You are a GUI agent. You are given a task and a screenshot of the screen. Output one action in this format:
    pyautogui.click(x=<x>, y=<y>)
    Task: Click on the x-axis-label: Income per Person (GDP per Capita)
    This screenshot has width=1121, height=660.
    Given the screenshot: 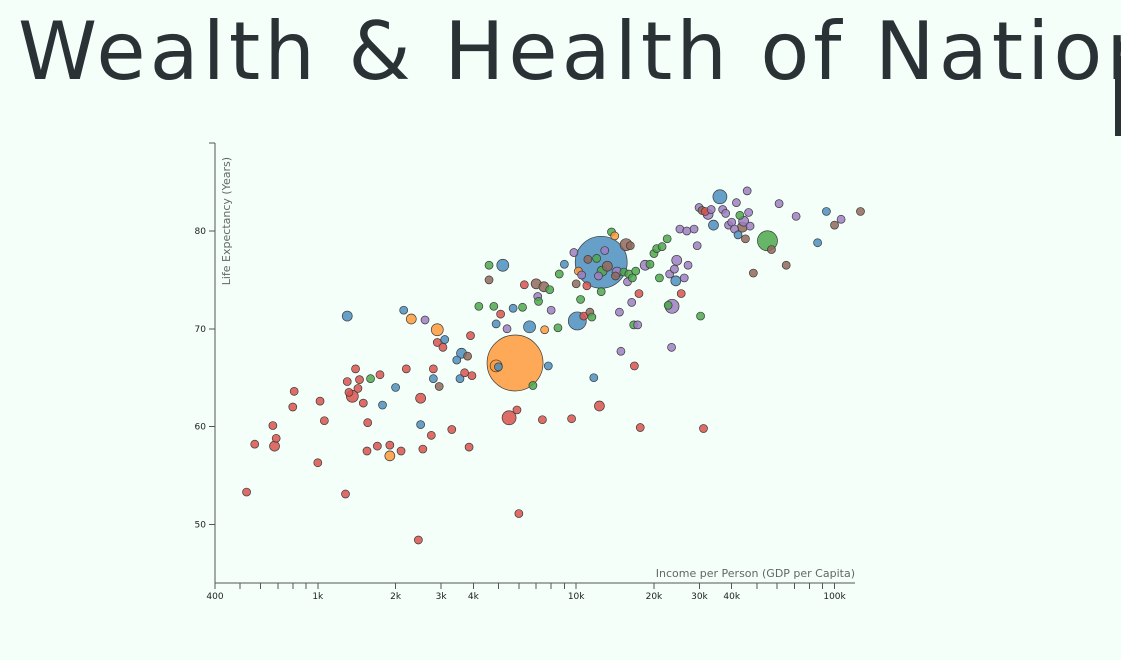 What is the action you would take?
    pyautogui.click(x=755, y=573)
    